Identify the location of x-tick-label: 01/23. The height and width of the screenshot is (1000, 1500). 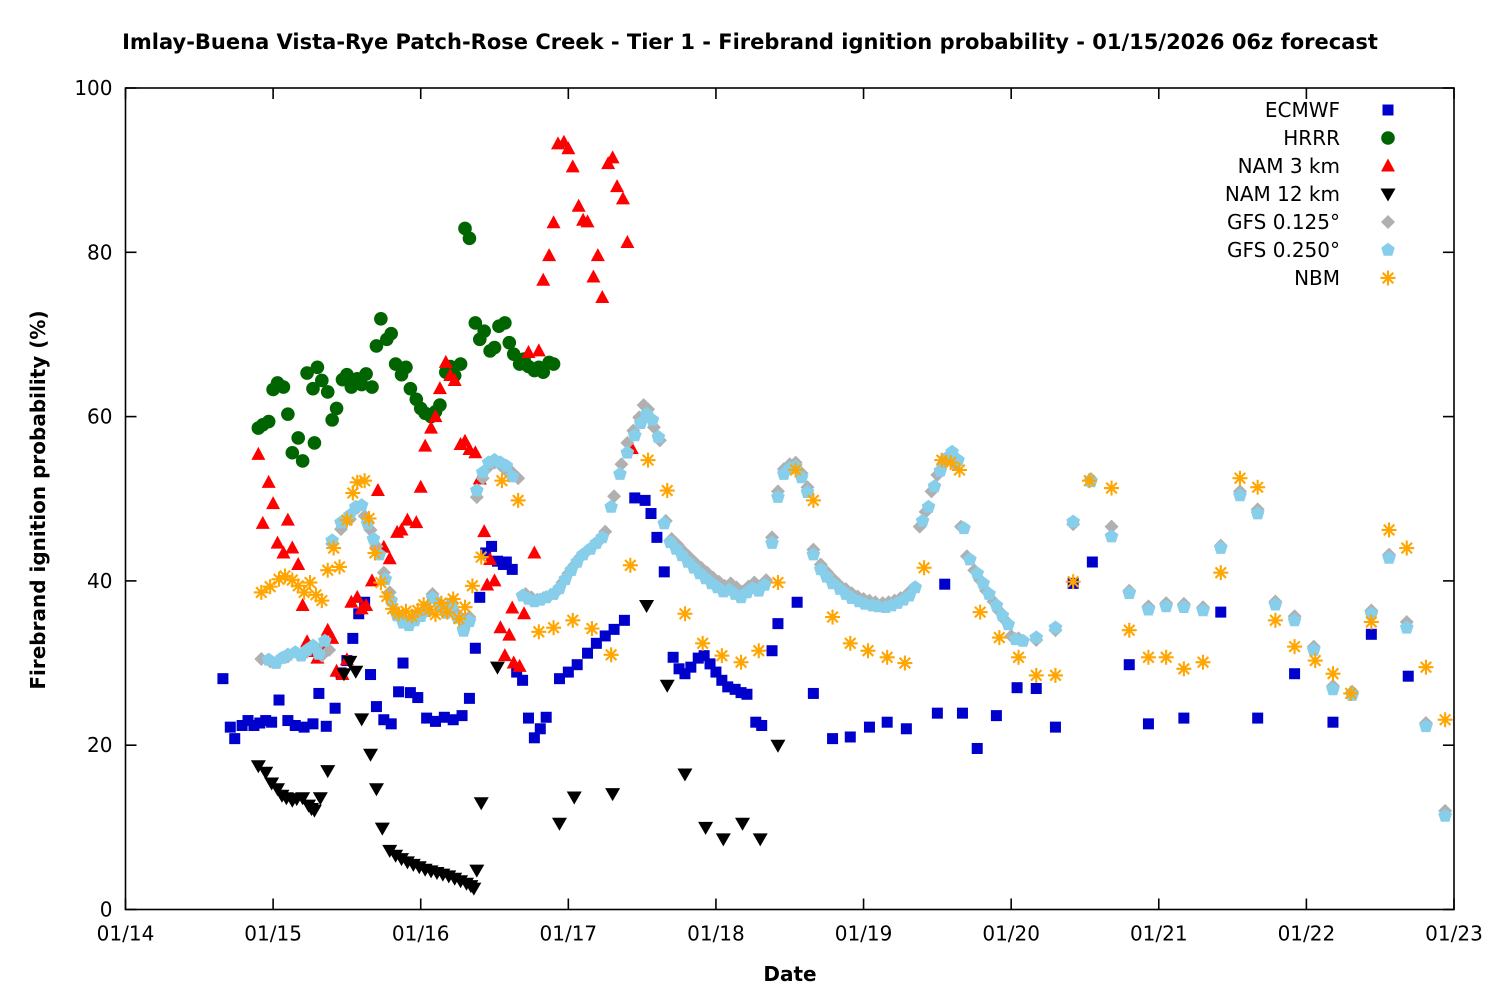
(1454, 934).